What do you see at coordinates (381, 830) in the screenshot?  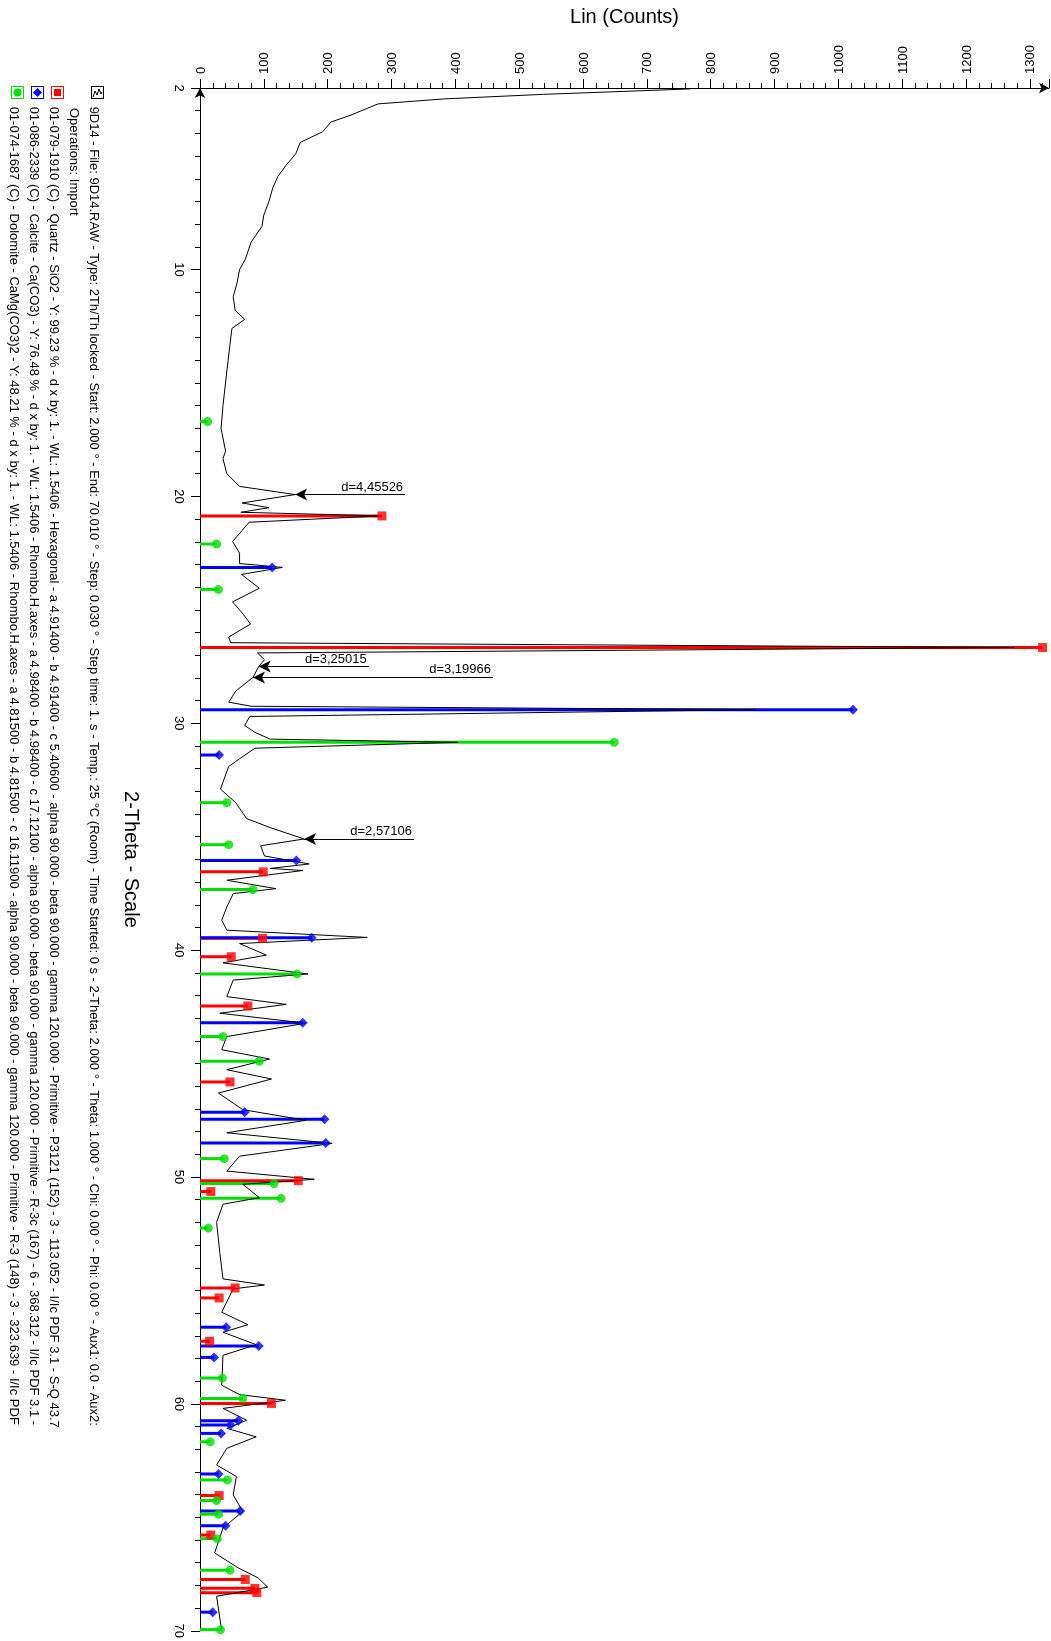 I see `annotation: d=2,57106` at bounding box center [381, 830].